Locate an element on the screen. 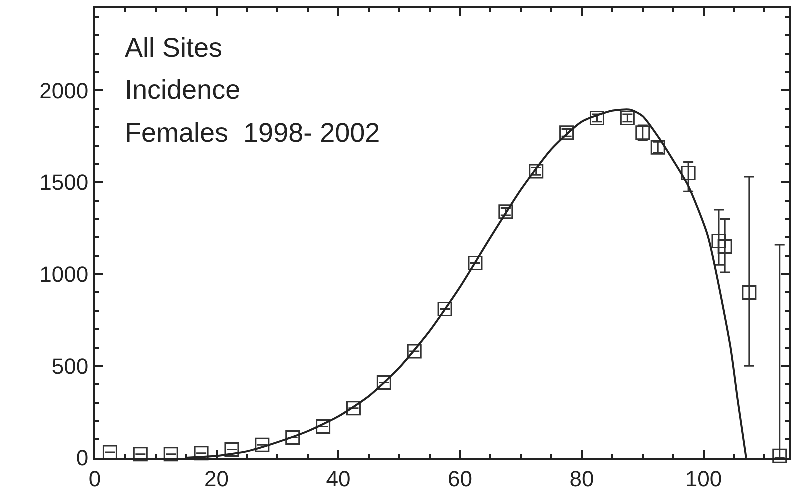 The width and height of the screenshot is (795, 500). x-tick-label: 40 is located at coordinates (338, 479).